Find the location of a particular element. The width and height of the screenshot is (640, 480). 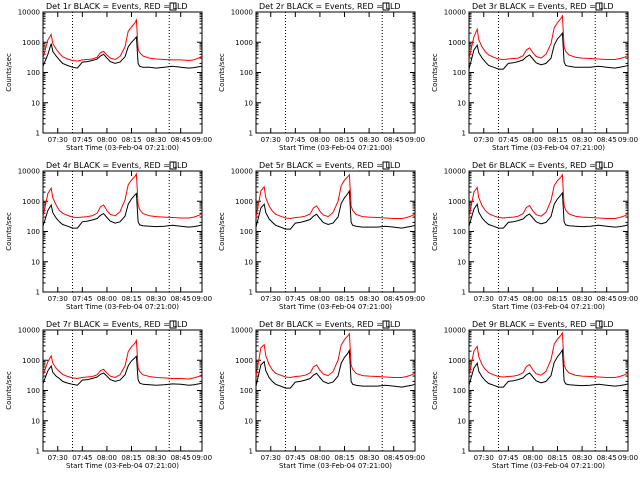

panel-title: Det 1r BLACK = Events, RED = LLD is located at coordinates (117, 6).